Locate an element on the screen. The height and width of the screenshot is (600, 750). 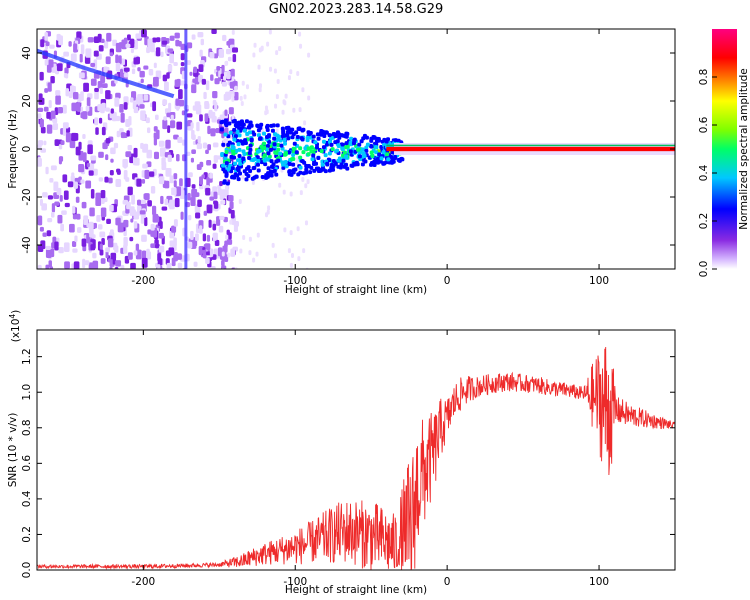
snr-y-tick-label: 0.4 is located at coordinates (27, 498).